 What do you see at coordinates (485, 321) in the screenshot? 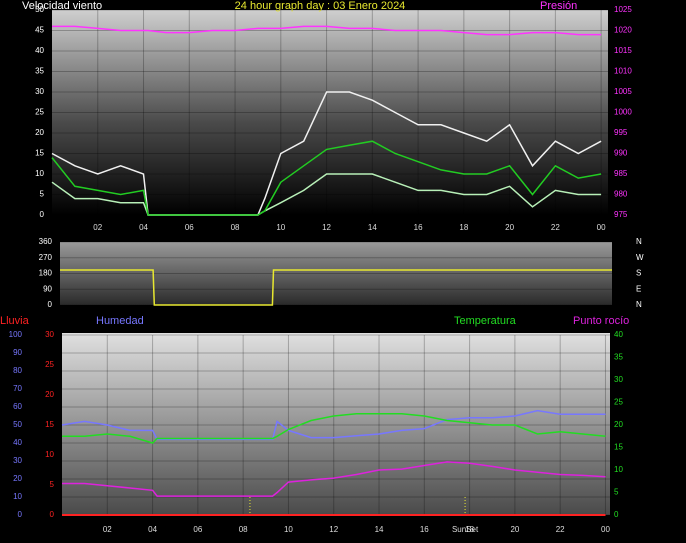
I see `legend-label: Temperatura` at bounding box center [485, 321].